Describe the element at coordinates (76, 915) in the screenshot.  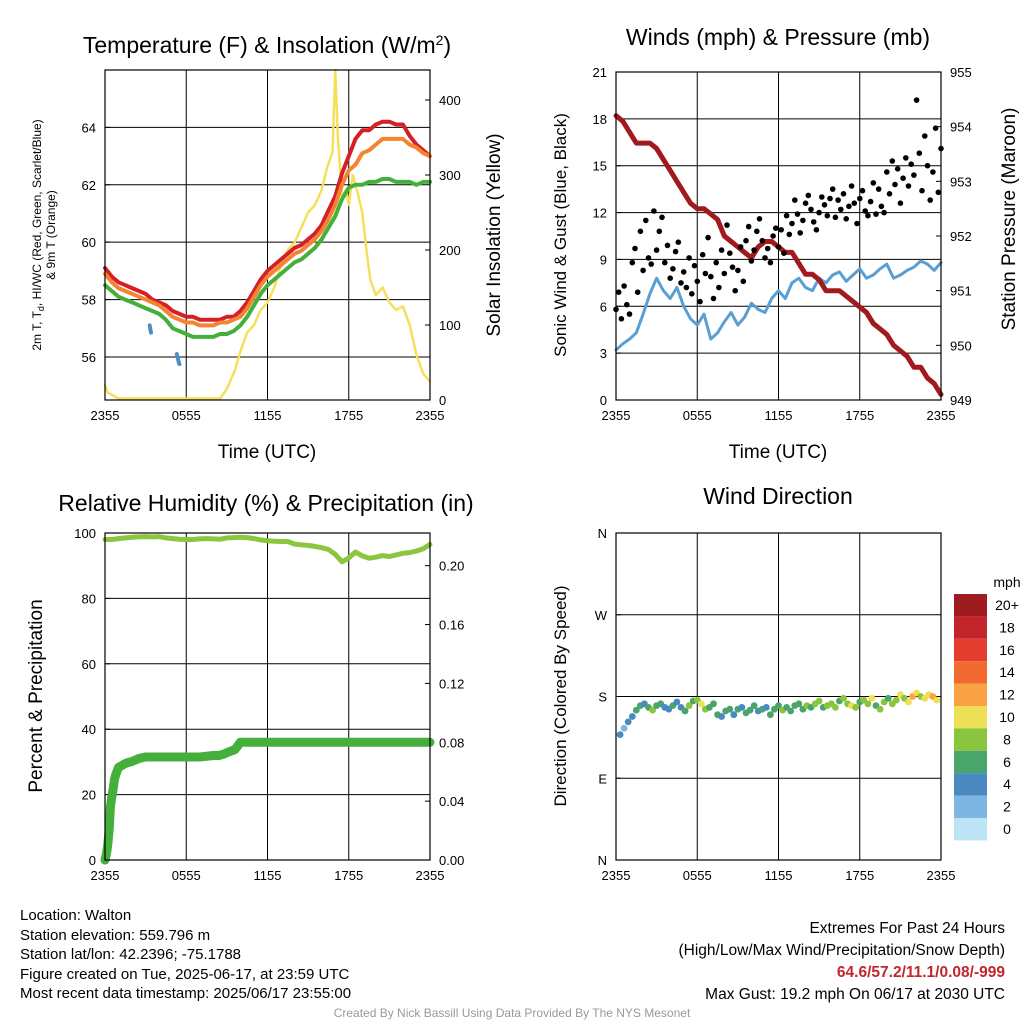
I see `location-text: Location: Walton` at that location.